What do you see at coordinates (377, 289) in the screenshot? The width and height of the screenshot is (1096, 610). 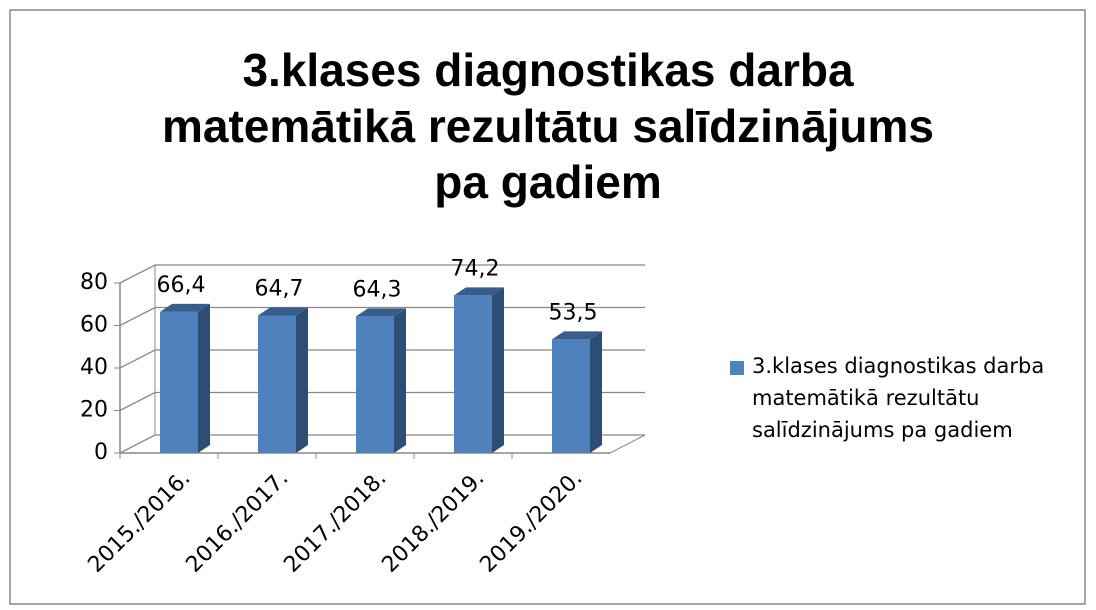 I see `data-label: 64,3` at bounding box center [377, 289].